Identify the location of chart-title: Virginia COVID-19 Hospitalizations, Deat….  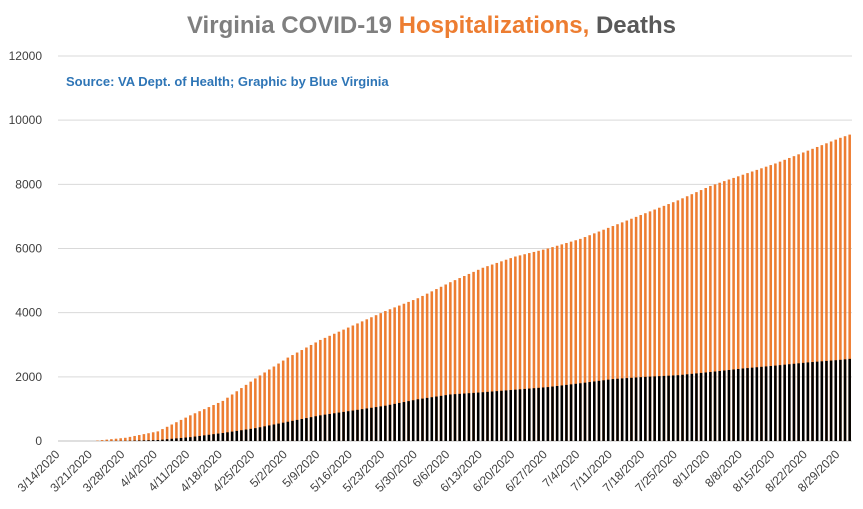
(431, 26).